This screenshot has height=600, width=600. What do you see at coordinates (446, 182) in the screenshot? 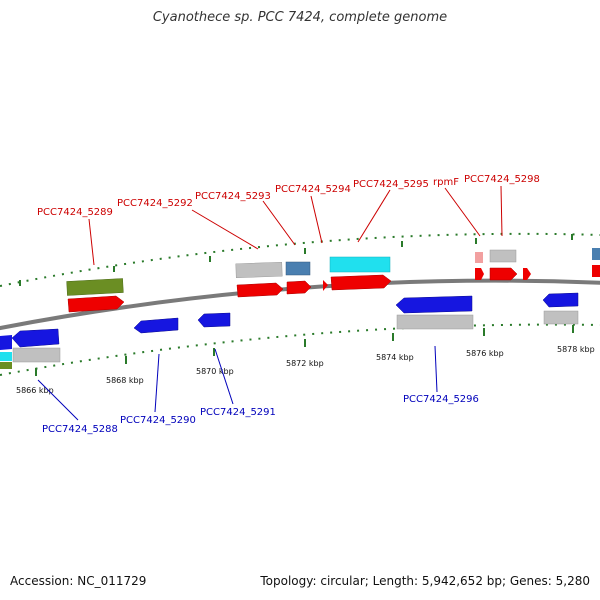
I see `gene-label: rpmF` at bounding box center [446, 182].